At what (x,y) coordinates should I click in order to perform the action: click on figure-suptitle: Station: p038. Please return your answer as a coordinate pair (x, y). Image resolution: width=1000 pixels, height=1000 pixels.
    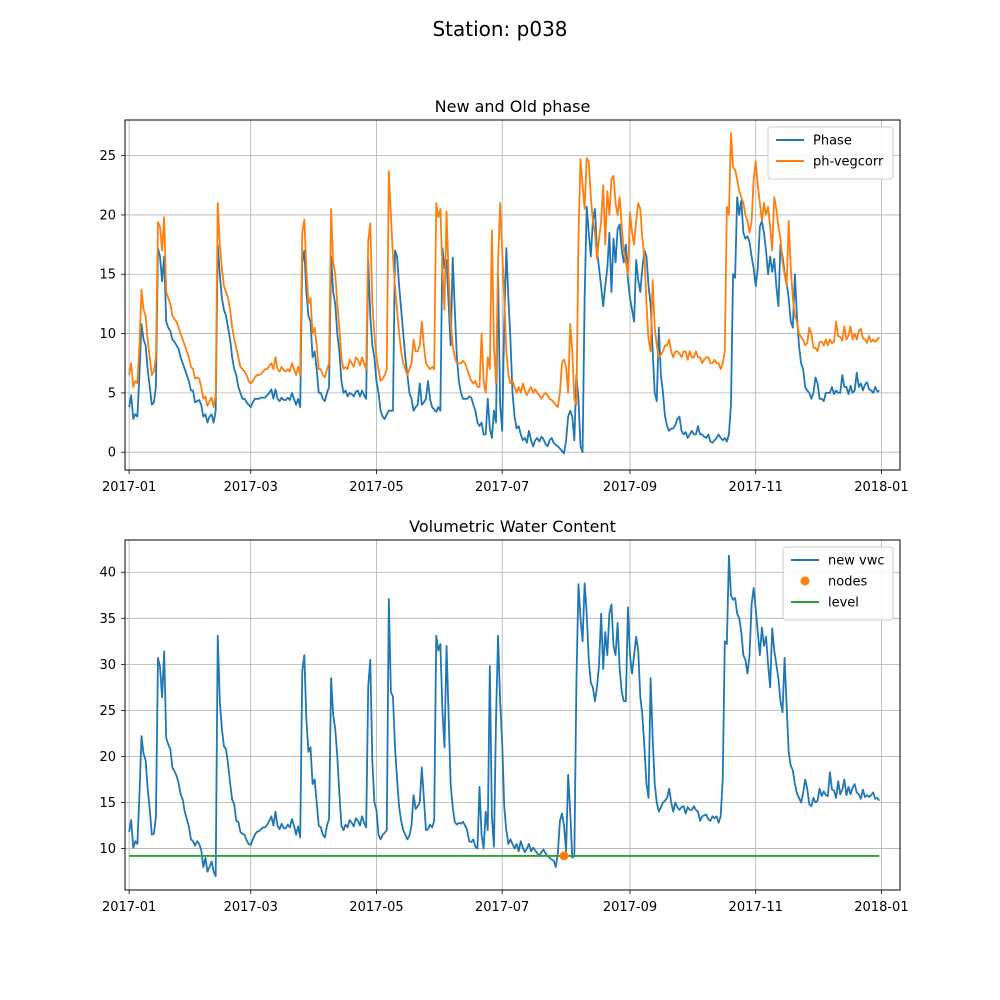
    Looking at the image, I should click on (499, 29).